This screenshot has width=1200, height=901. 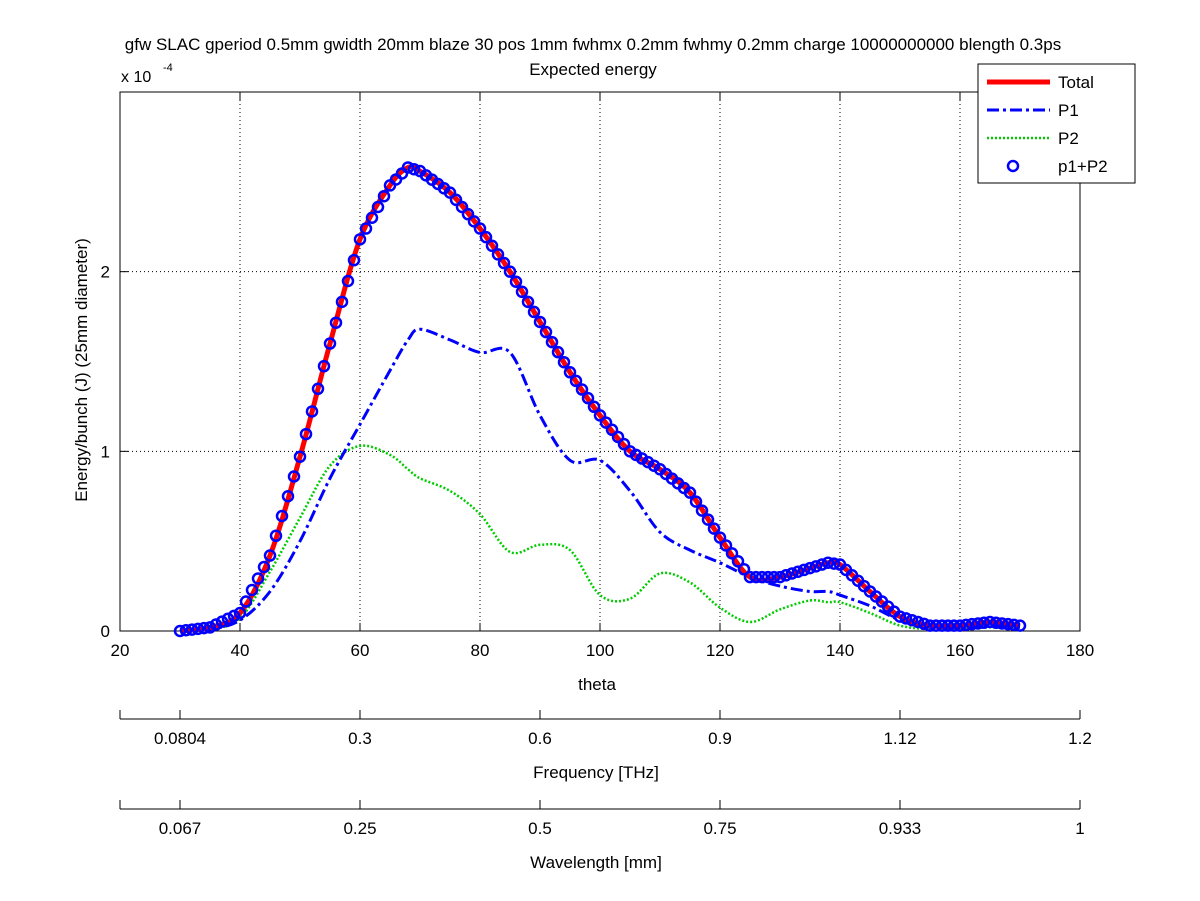 What do you see at coordinates (960, 650) in the screenshot?
I see `x-tick-label: 160` at bounding box center [960, 650].